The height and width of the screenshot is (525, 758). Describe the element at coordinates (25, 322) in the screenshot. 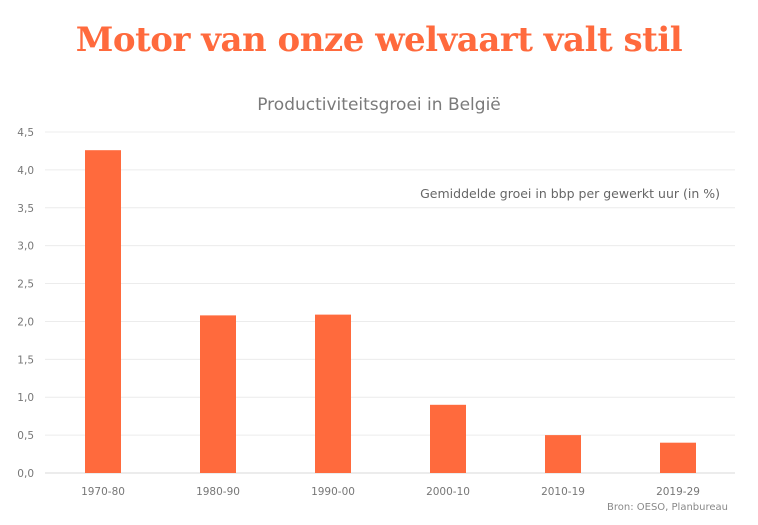

I see `y-tick-label: 2,0` at that location.